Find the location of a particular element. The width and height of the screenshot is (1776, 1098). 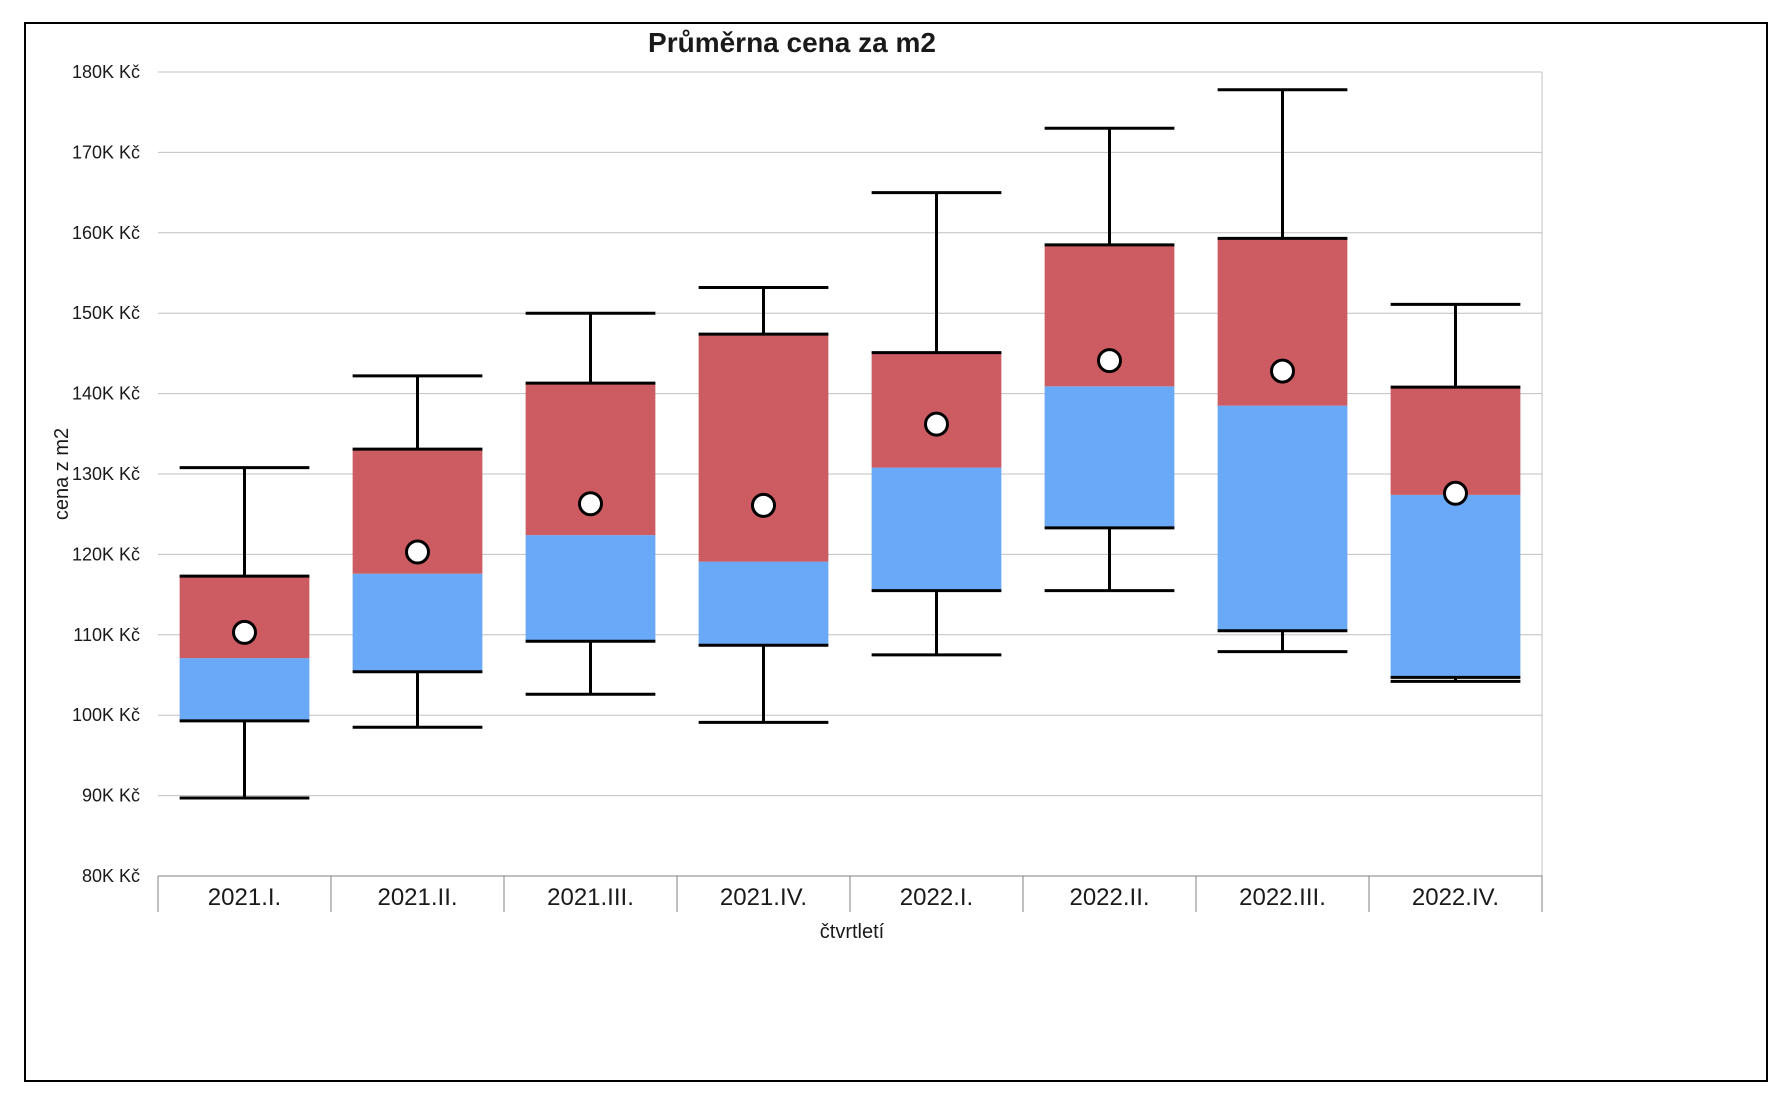

box-2021.III. is located at coordinates (590, 503).